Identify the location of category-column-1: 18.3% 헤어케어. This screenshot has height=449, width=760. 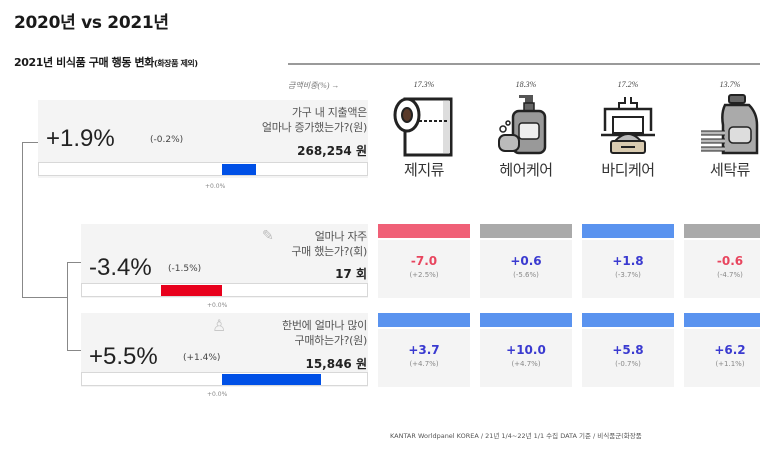
(526, 130).